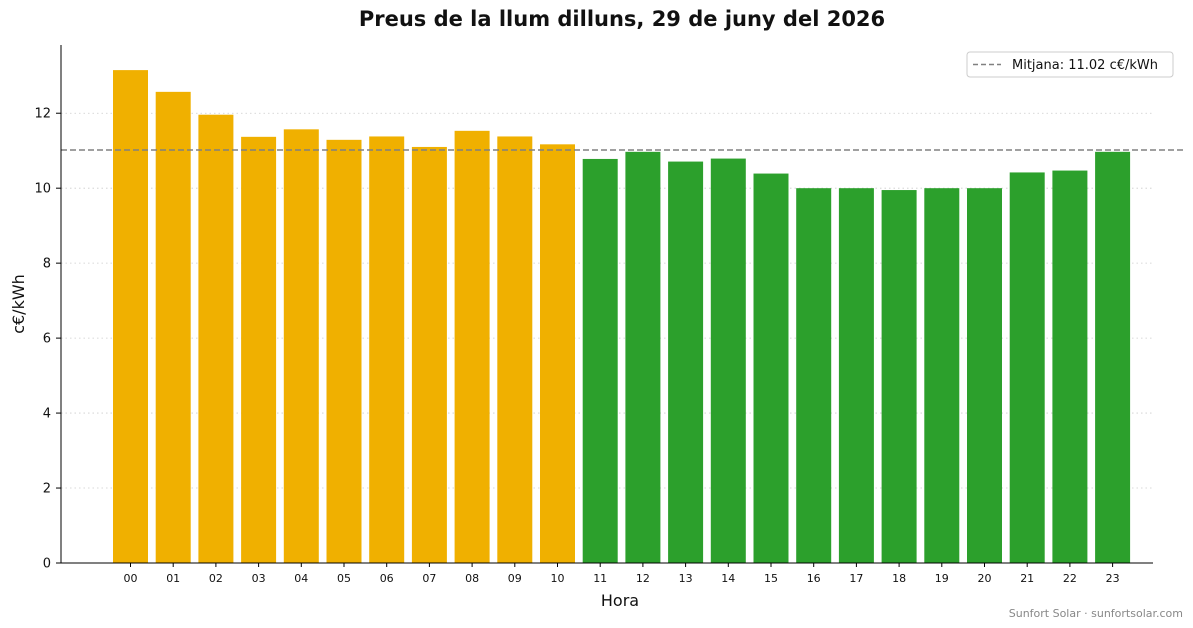 The height and width of the screenshot is (628, 1193). I want to click on legend: Mitjana: 11.02 c€/kWh, so click(1070, 64).